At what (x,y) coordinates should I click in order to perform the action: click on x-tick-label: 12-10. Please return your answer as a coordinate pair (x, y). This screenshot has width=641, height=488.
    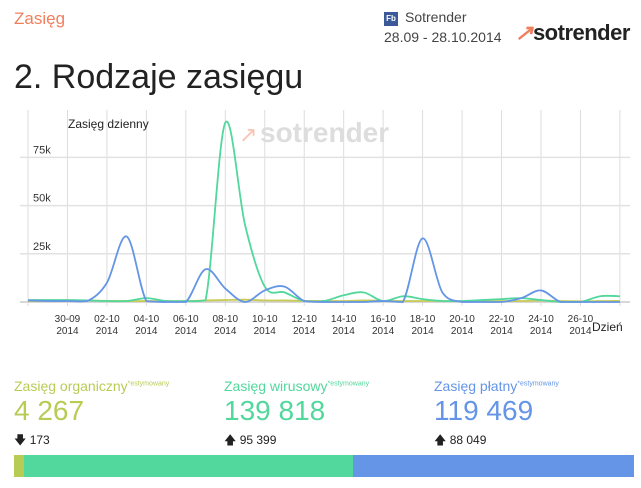
    Looking at the image, I should click on (304, 319).